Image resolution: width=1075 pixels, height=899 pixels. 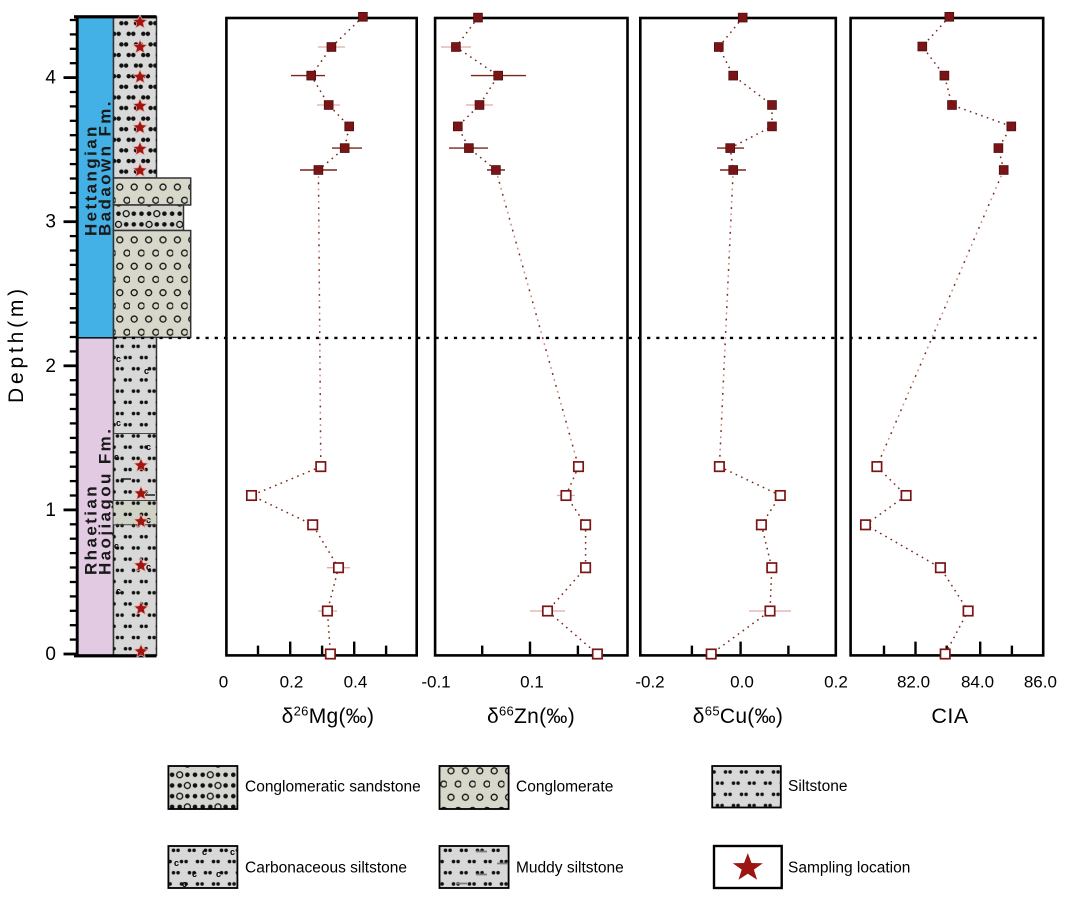 What do you see at coordinates (326, 867) in the screenshot?
I see `svg-text: Carbonaceous siltstone` at bounding box center [326, 867].